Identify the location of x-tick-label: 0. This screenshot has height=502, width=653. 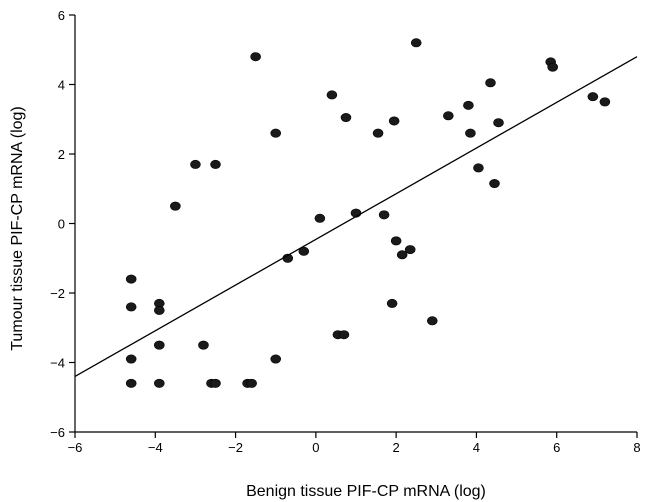
(315, 447).